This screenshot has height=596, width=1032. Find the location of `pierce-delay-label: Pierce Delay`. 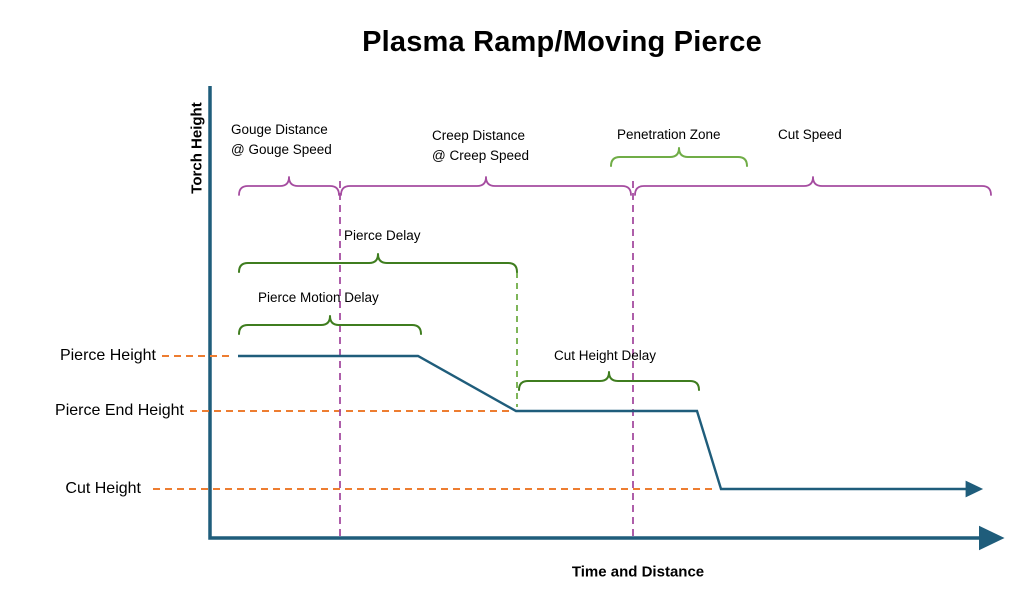

pierce-delay-label: Pierce Delay is located at coordinates (382, 235).